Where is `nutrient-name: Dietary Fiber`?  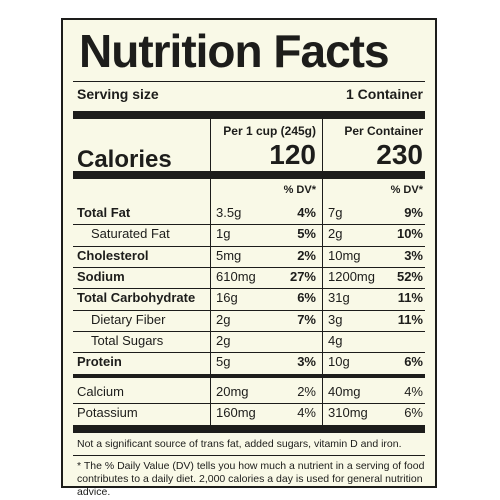 nutrient-name: Dietary Fiber is located at coordinates (128, 319).